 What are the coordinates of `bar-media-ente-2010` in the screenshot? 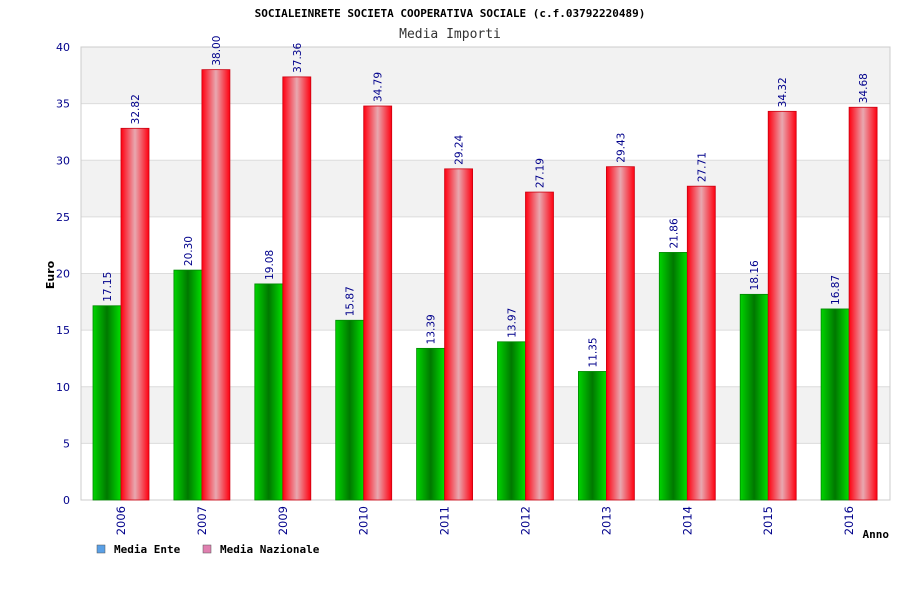 It's located at (350, 410).